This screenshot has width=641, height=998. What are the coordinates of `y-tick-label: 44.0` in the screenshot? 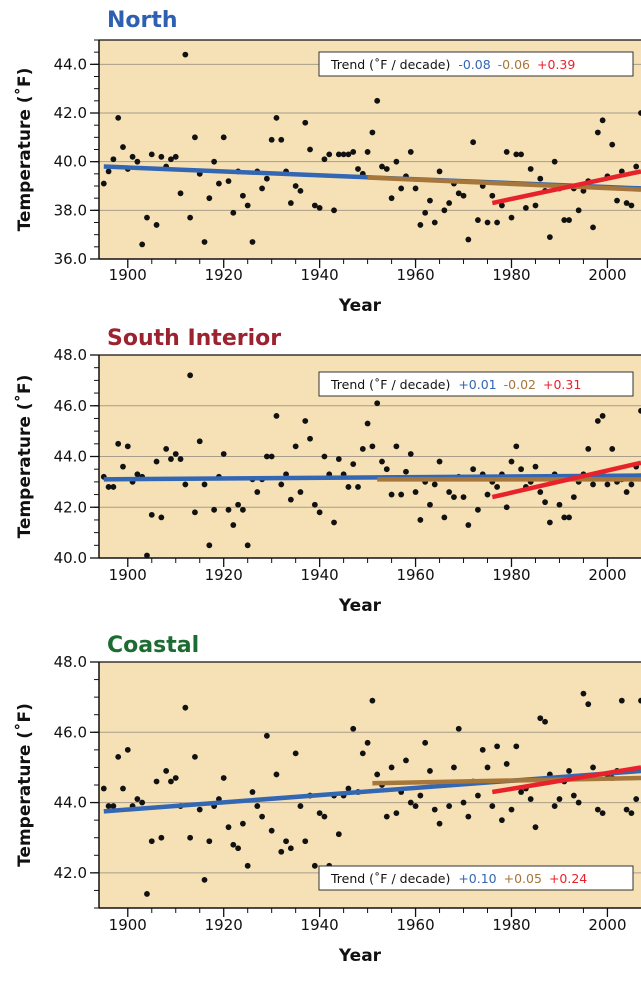 It's located at (70, 457).